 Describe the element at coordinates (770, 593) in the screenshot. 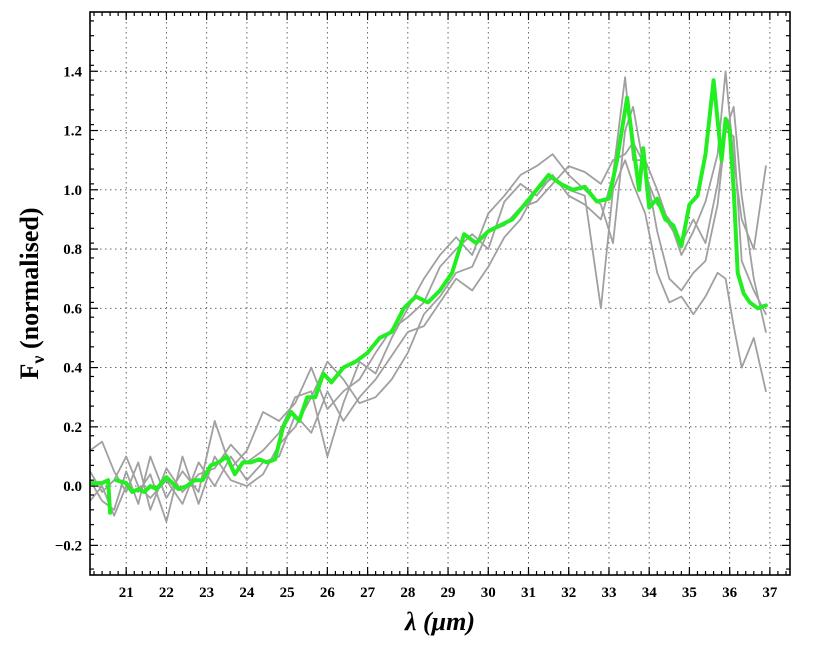

I see `x-tick-label: 37` at that location.